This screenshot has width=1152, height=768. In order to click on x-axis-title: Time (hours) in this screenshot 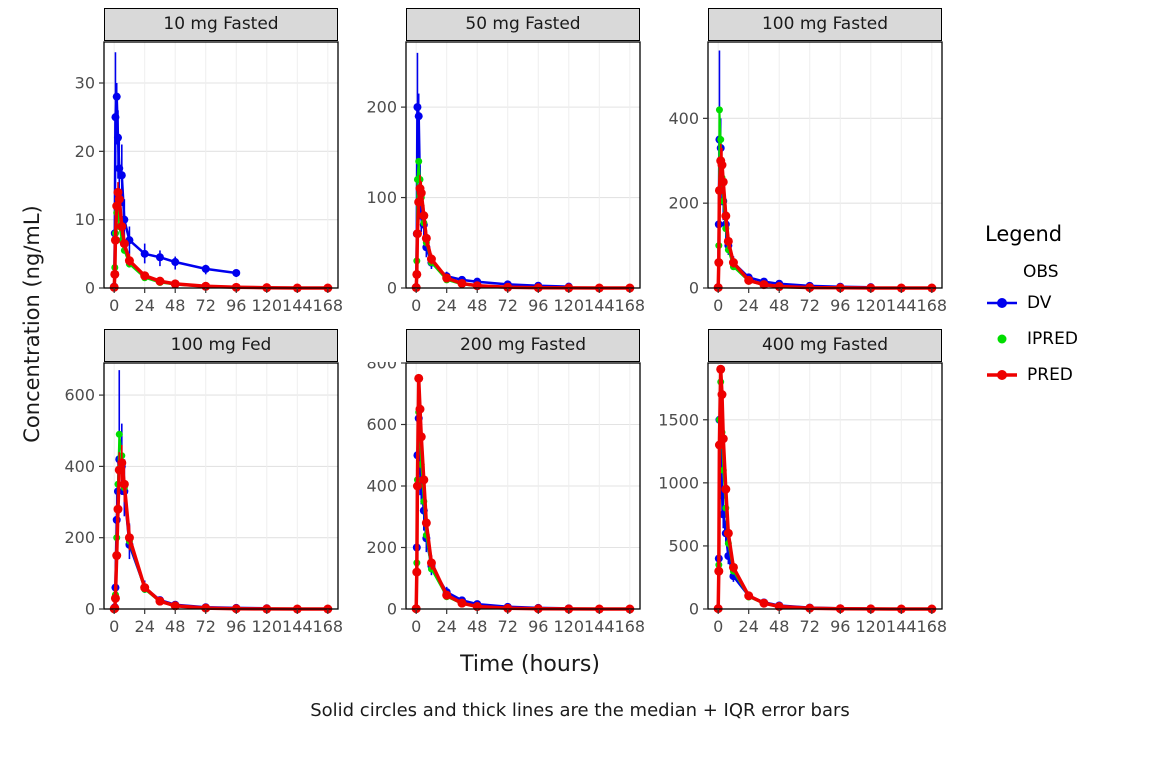, I will do `click(530, 664)`.